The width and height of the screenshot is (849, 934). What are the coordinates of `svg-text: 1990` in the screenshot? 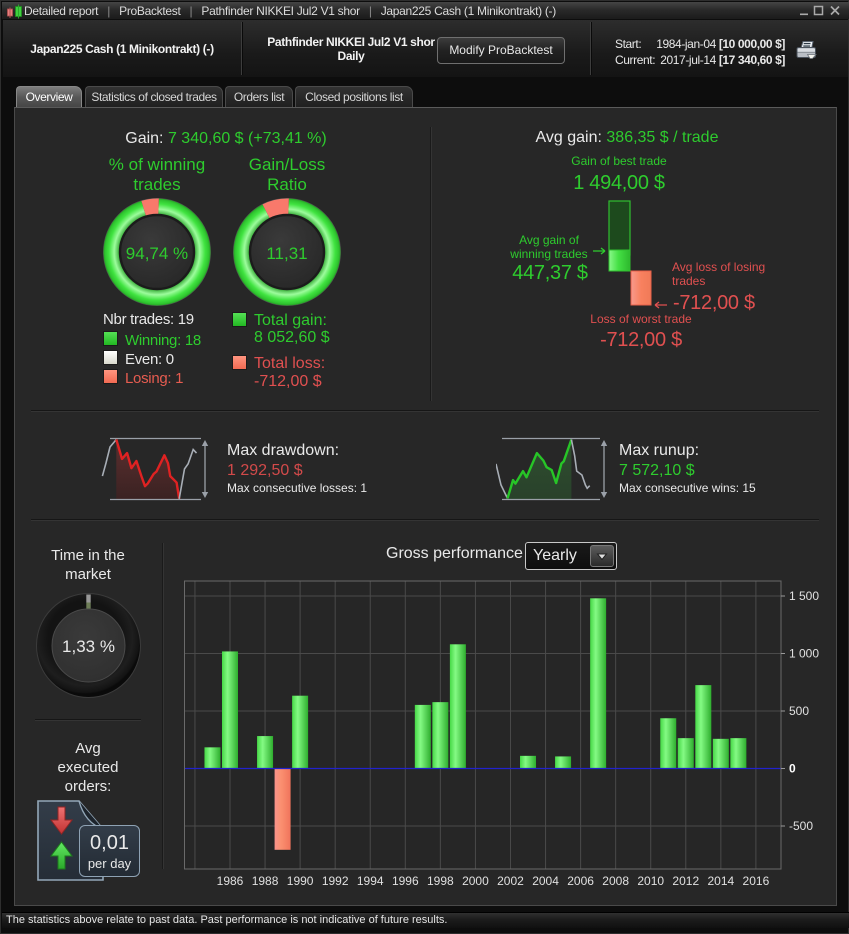 It's located at (300, 881).